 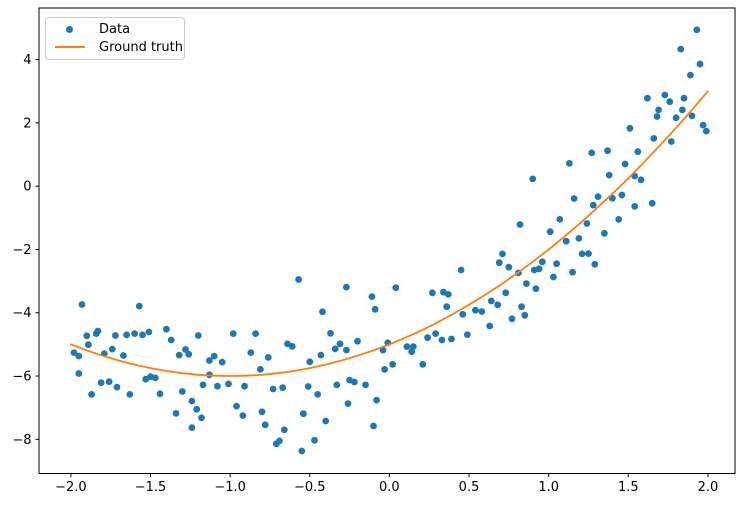 What do you see at coordinates (151, 487) in the screenshot?
I see `x-axis-tick-label: −1.5` at bounding box center [151, 487].